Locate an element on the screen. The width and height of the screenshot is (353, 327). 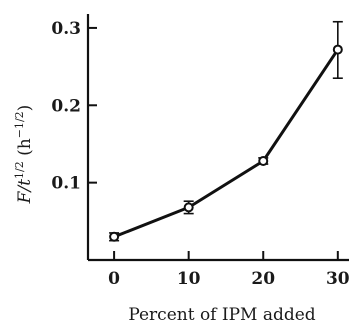
y-title-unit: (h is located at coordinates (25, 149).